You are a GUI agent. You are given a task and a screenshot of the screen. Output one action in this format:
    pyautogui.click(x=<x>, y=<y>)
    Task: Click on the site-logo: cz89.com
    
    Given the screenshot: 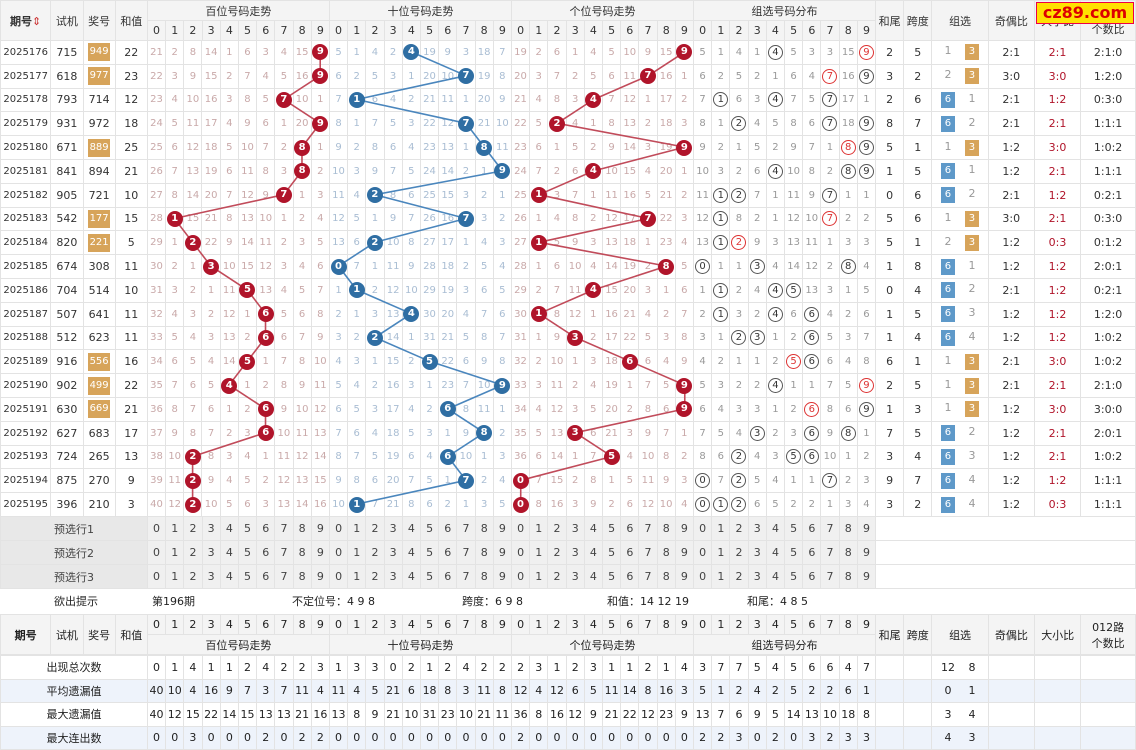 What is the action you would take?
    pyautogui.click(x=1085, y=13)
    